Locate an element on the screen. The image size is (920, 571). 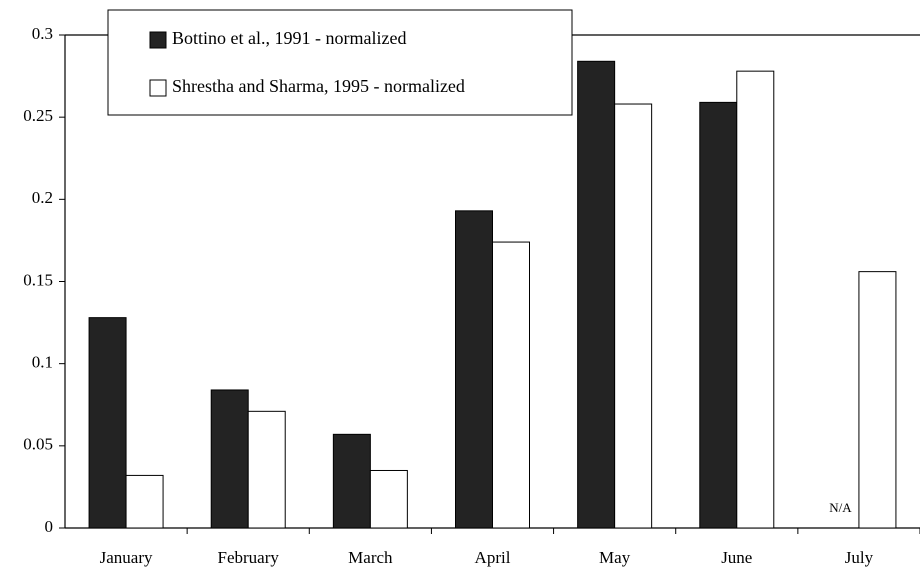
legend-box is located at coordinates (340, 62).